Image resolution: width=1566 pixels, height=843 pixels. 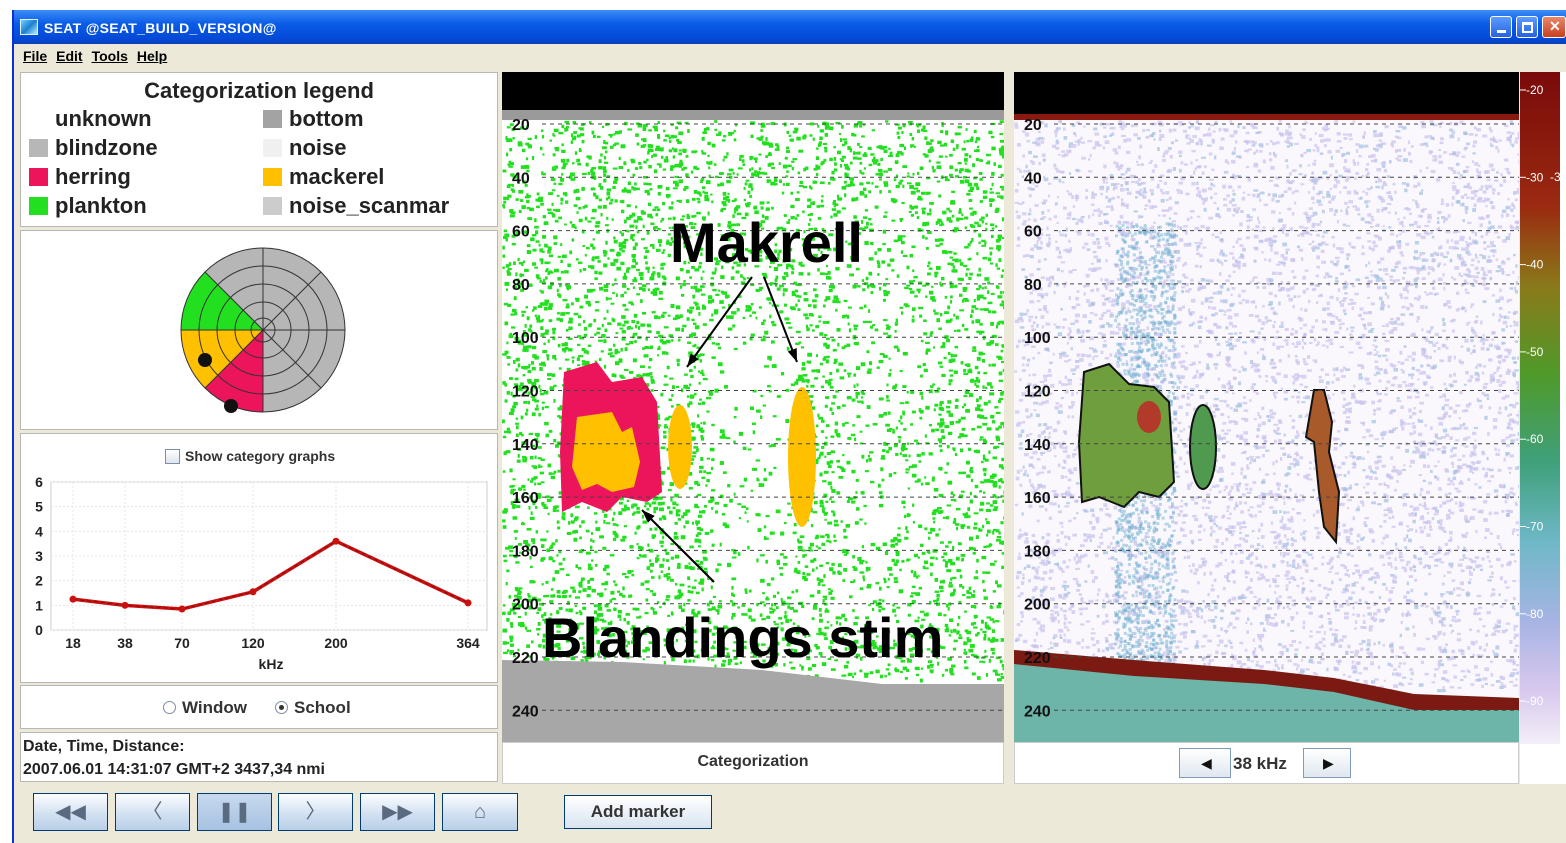 I want to click on menu-edit: Edit, so click(x=69, y=56).